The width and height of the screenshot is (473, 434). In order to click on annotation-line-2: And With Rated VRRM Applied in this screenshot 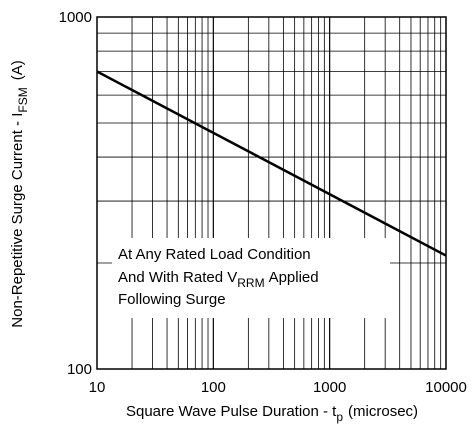, I will do `click(218, 279)`.